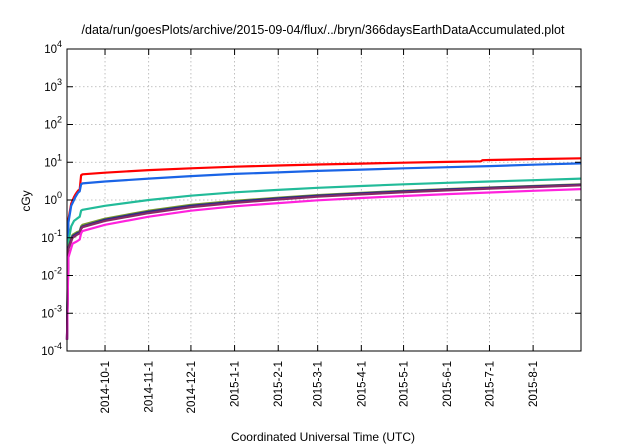 The image size is (640, 448). I want to click on y-tick-label: 10⁻², so click(51, 274).